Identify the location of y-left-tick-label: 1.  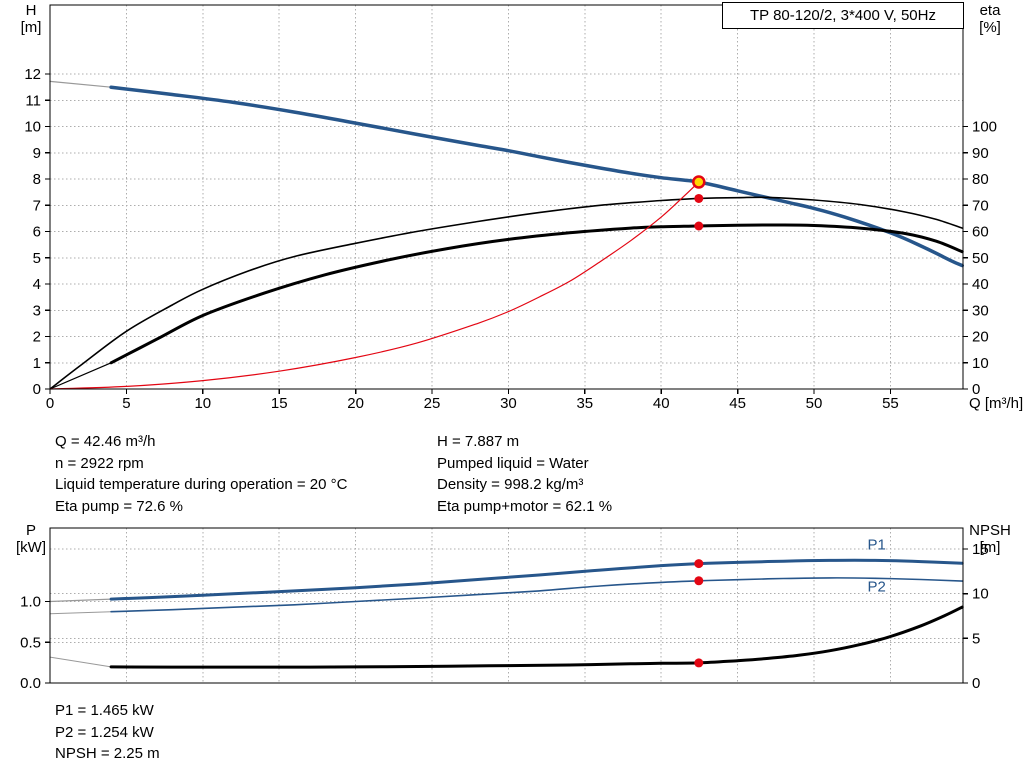
(37, 363).